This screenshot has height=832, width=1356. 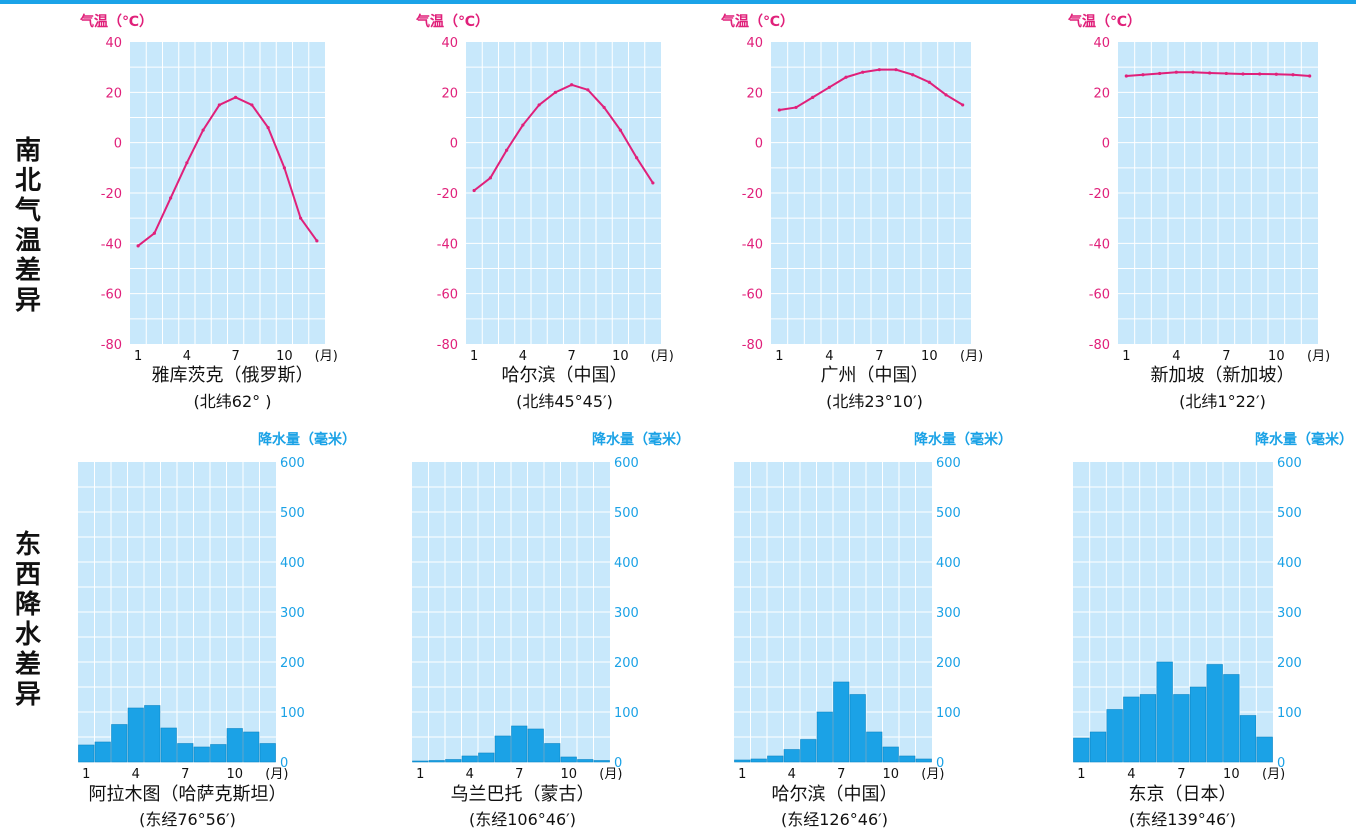 What do you see at coordinates (1182, 794) in the screenshot?
I see `chart-caption: 东京（日本）` at bounding box center [1182, 794].